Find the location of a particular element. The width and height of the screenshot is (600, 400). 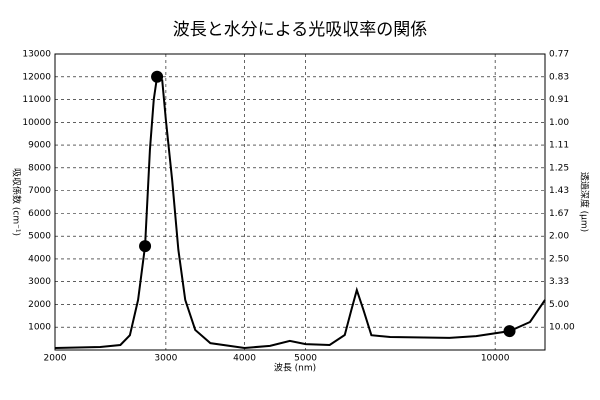

y-tick-label: 10000 is located at coordinates (36, 123).